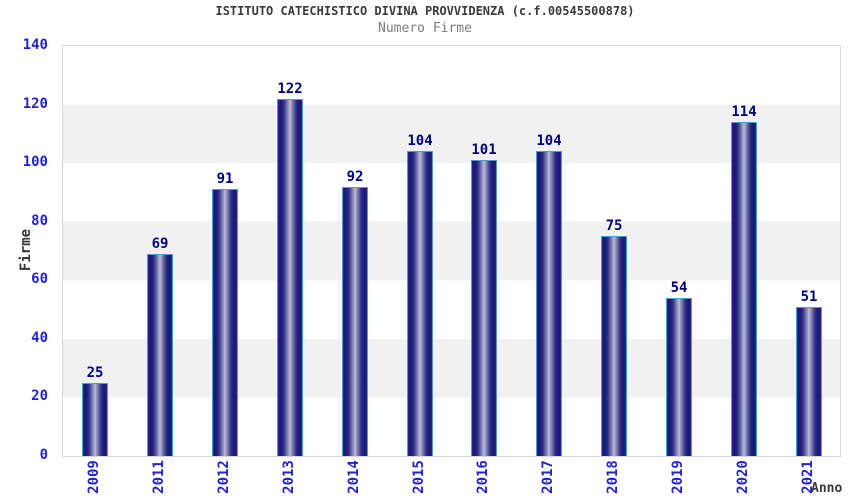 The image size is (850, 500). What do you see at coordinates (39, 337) in the screenshot?
I see `y-tick-label: 40` at bounding box center [39, 337].